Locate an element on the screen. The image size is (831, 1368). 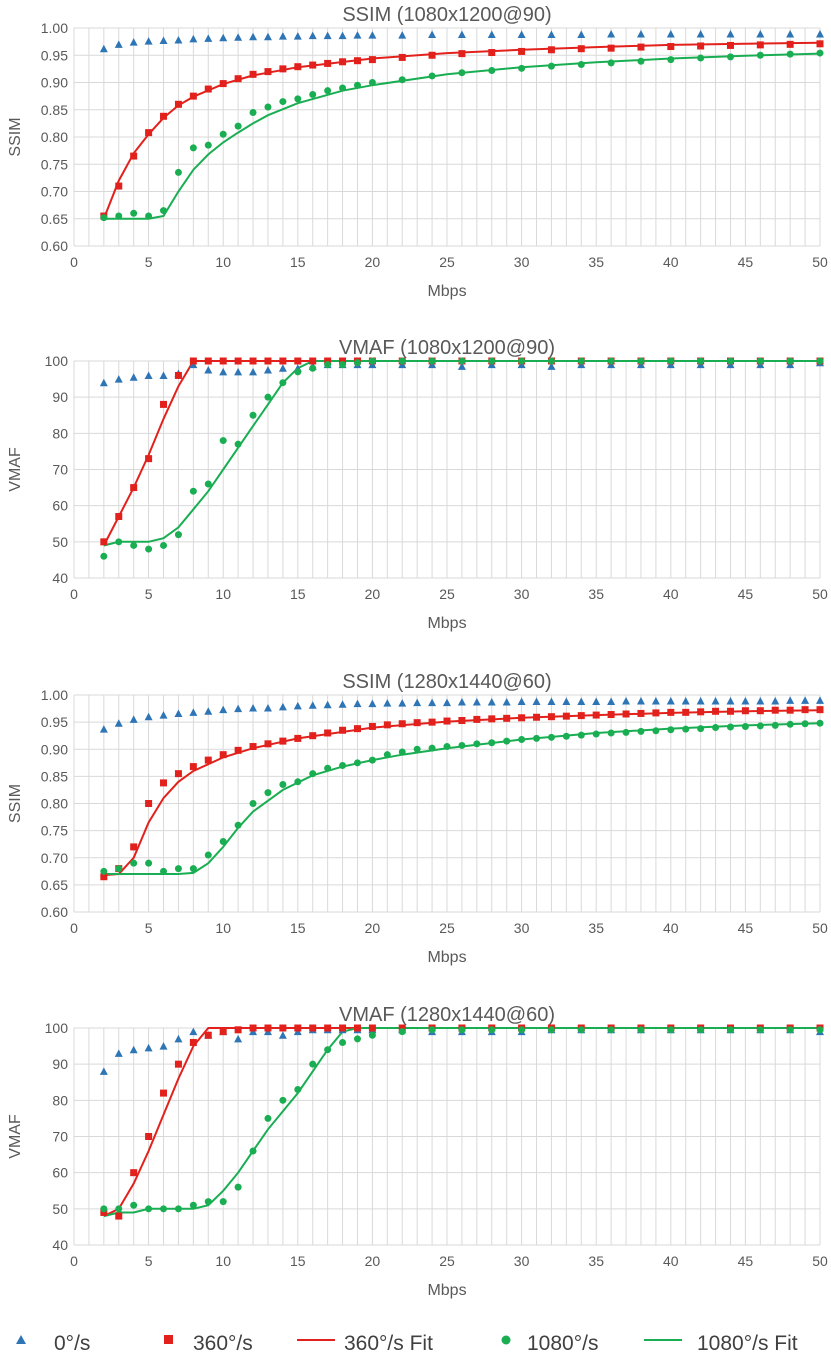
y-tick-label: 0.90 is located at coordinates (54, 749).